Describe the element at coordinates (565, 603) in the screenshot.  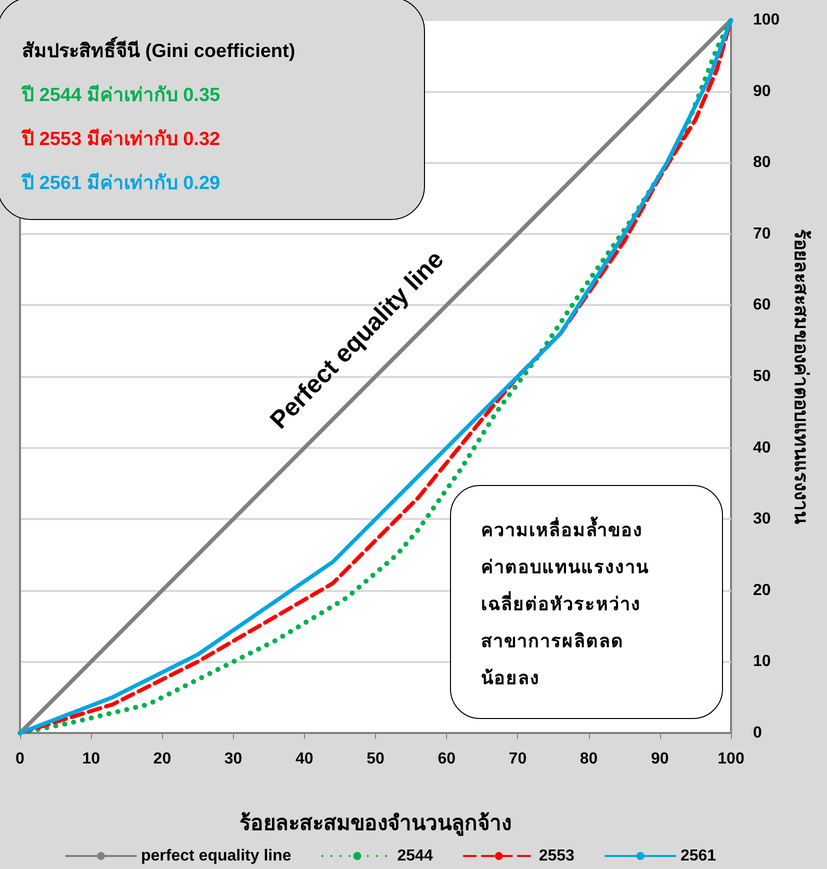
I see `annotation: ความเหลื่อมล้ำของ ค่าตอบแทนแรงงาน เฉลี่ยต่อหัวระหว่าง สาขาการผลิตลด น้อยลง` at that location.